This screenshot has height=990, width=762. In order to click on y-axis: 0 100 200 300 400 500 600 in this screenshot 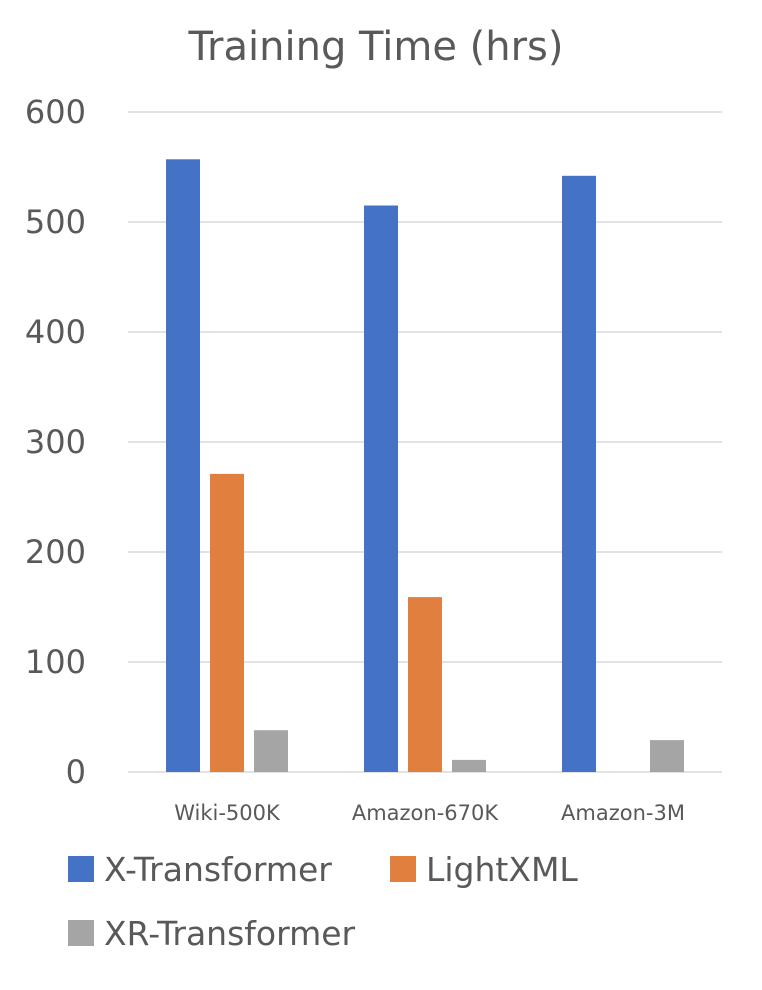, I will do `click(55, 442)`.